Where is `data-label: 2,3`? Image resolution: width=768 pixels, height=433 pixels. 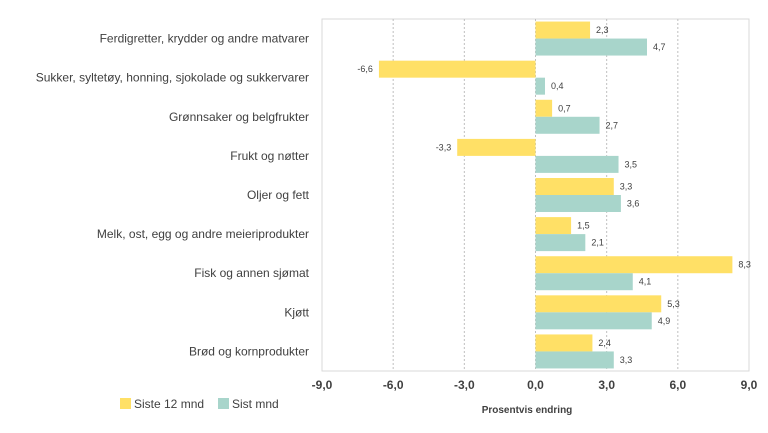
data-label: 2,3 is located at coordinates (602, 30).